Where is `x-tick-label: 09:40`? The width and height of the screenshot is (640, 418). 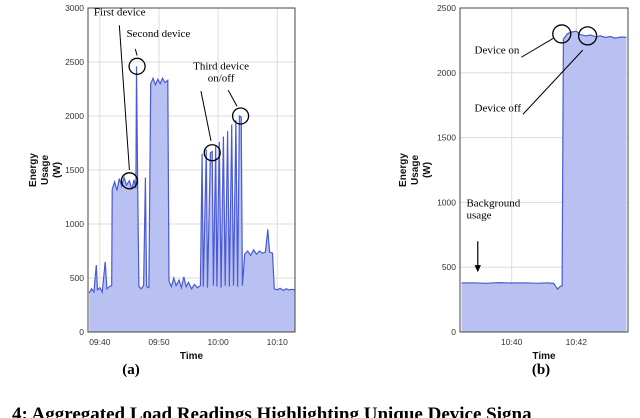
x-tick-label: 09:40 is located at coordinates (100, 342).